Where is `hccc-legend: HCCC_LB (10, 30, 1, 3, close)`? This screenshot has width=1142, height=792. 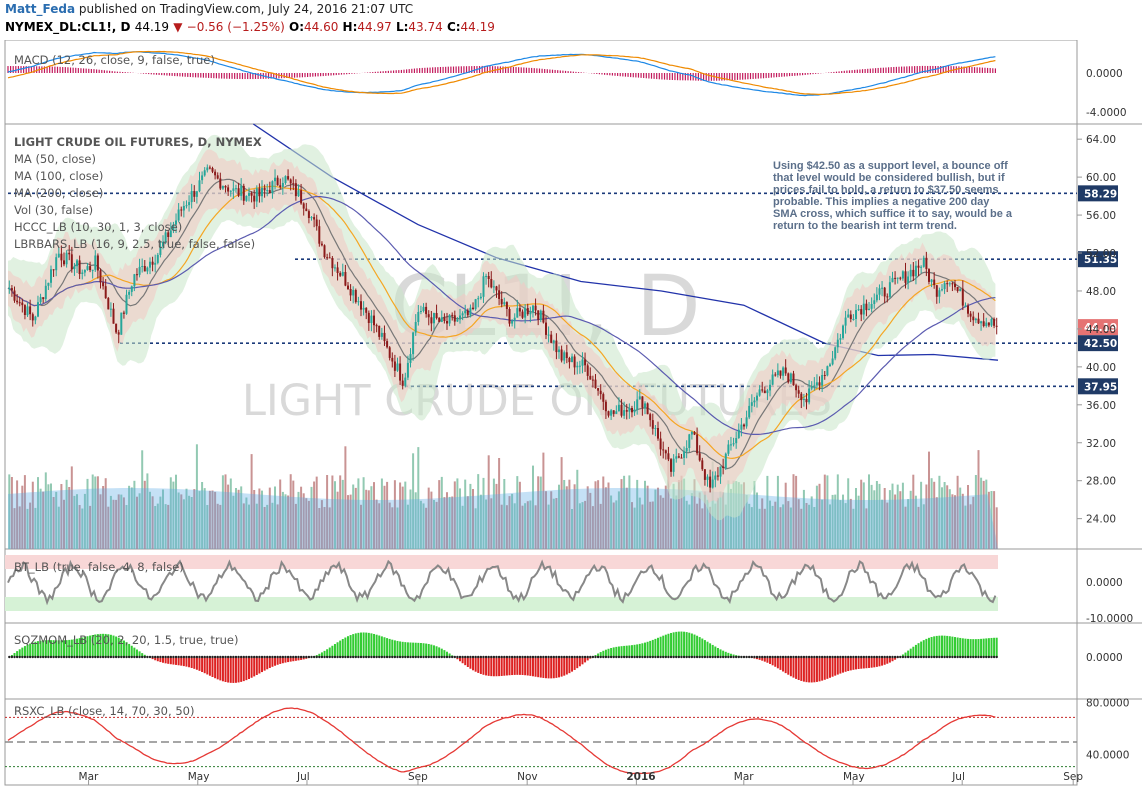 hccc-legend: HCCC_LB (10, 30, 1, 3, close) is located at coordinates (98, 227).